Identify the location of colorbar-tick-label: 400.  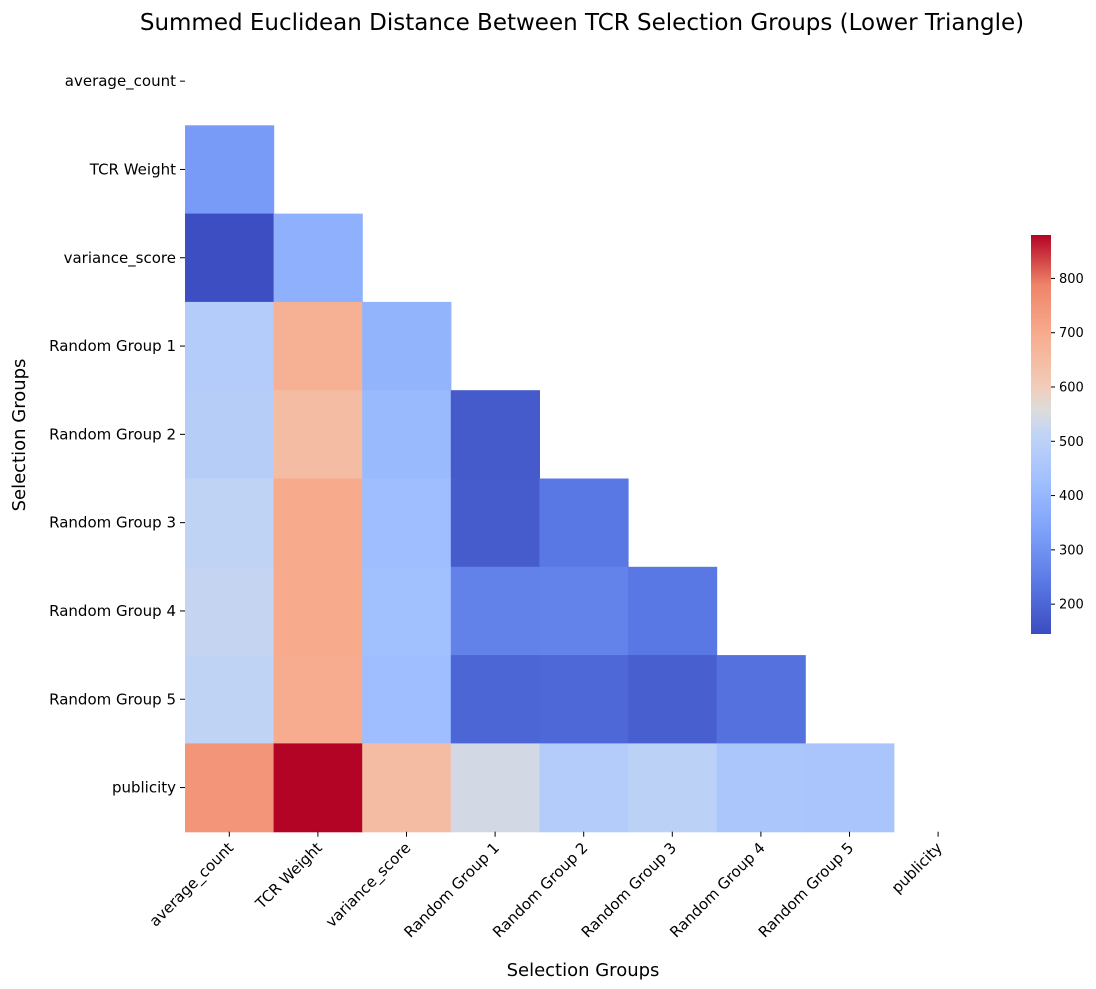
(1071, 496).